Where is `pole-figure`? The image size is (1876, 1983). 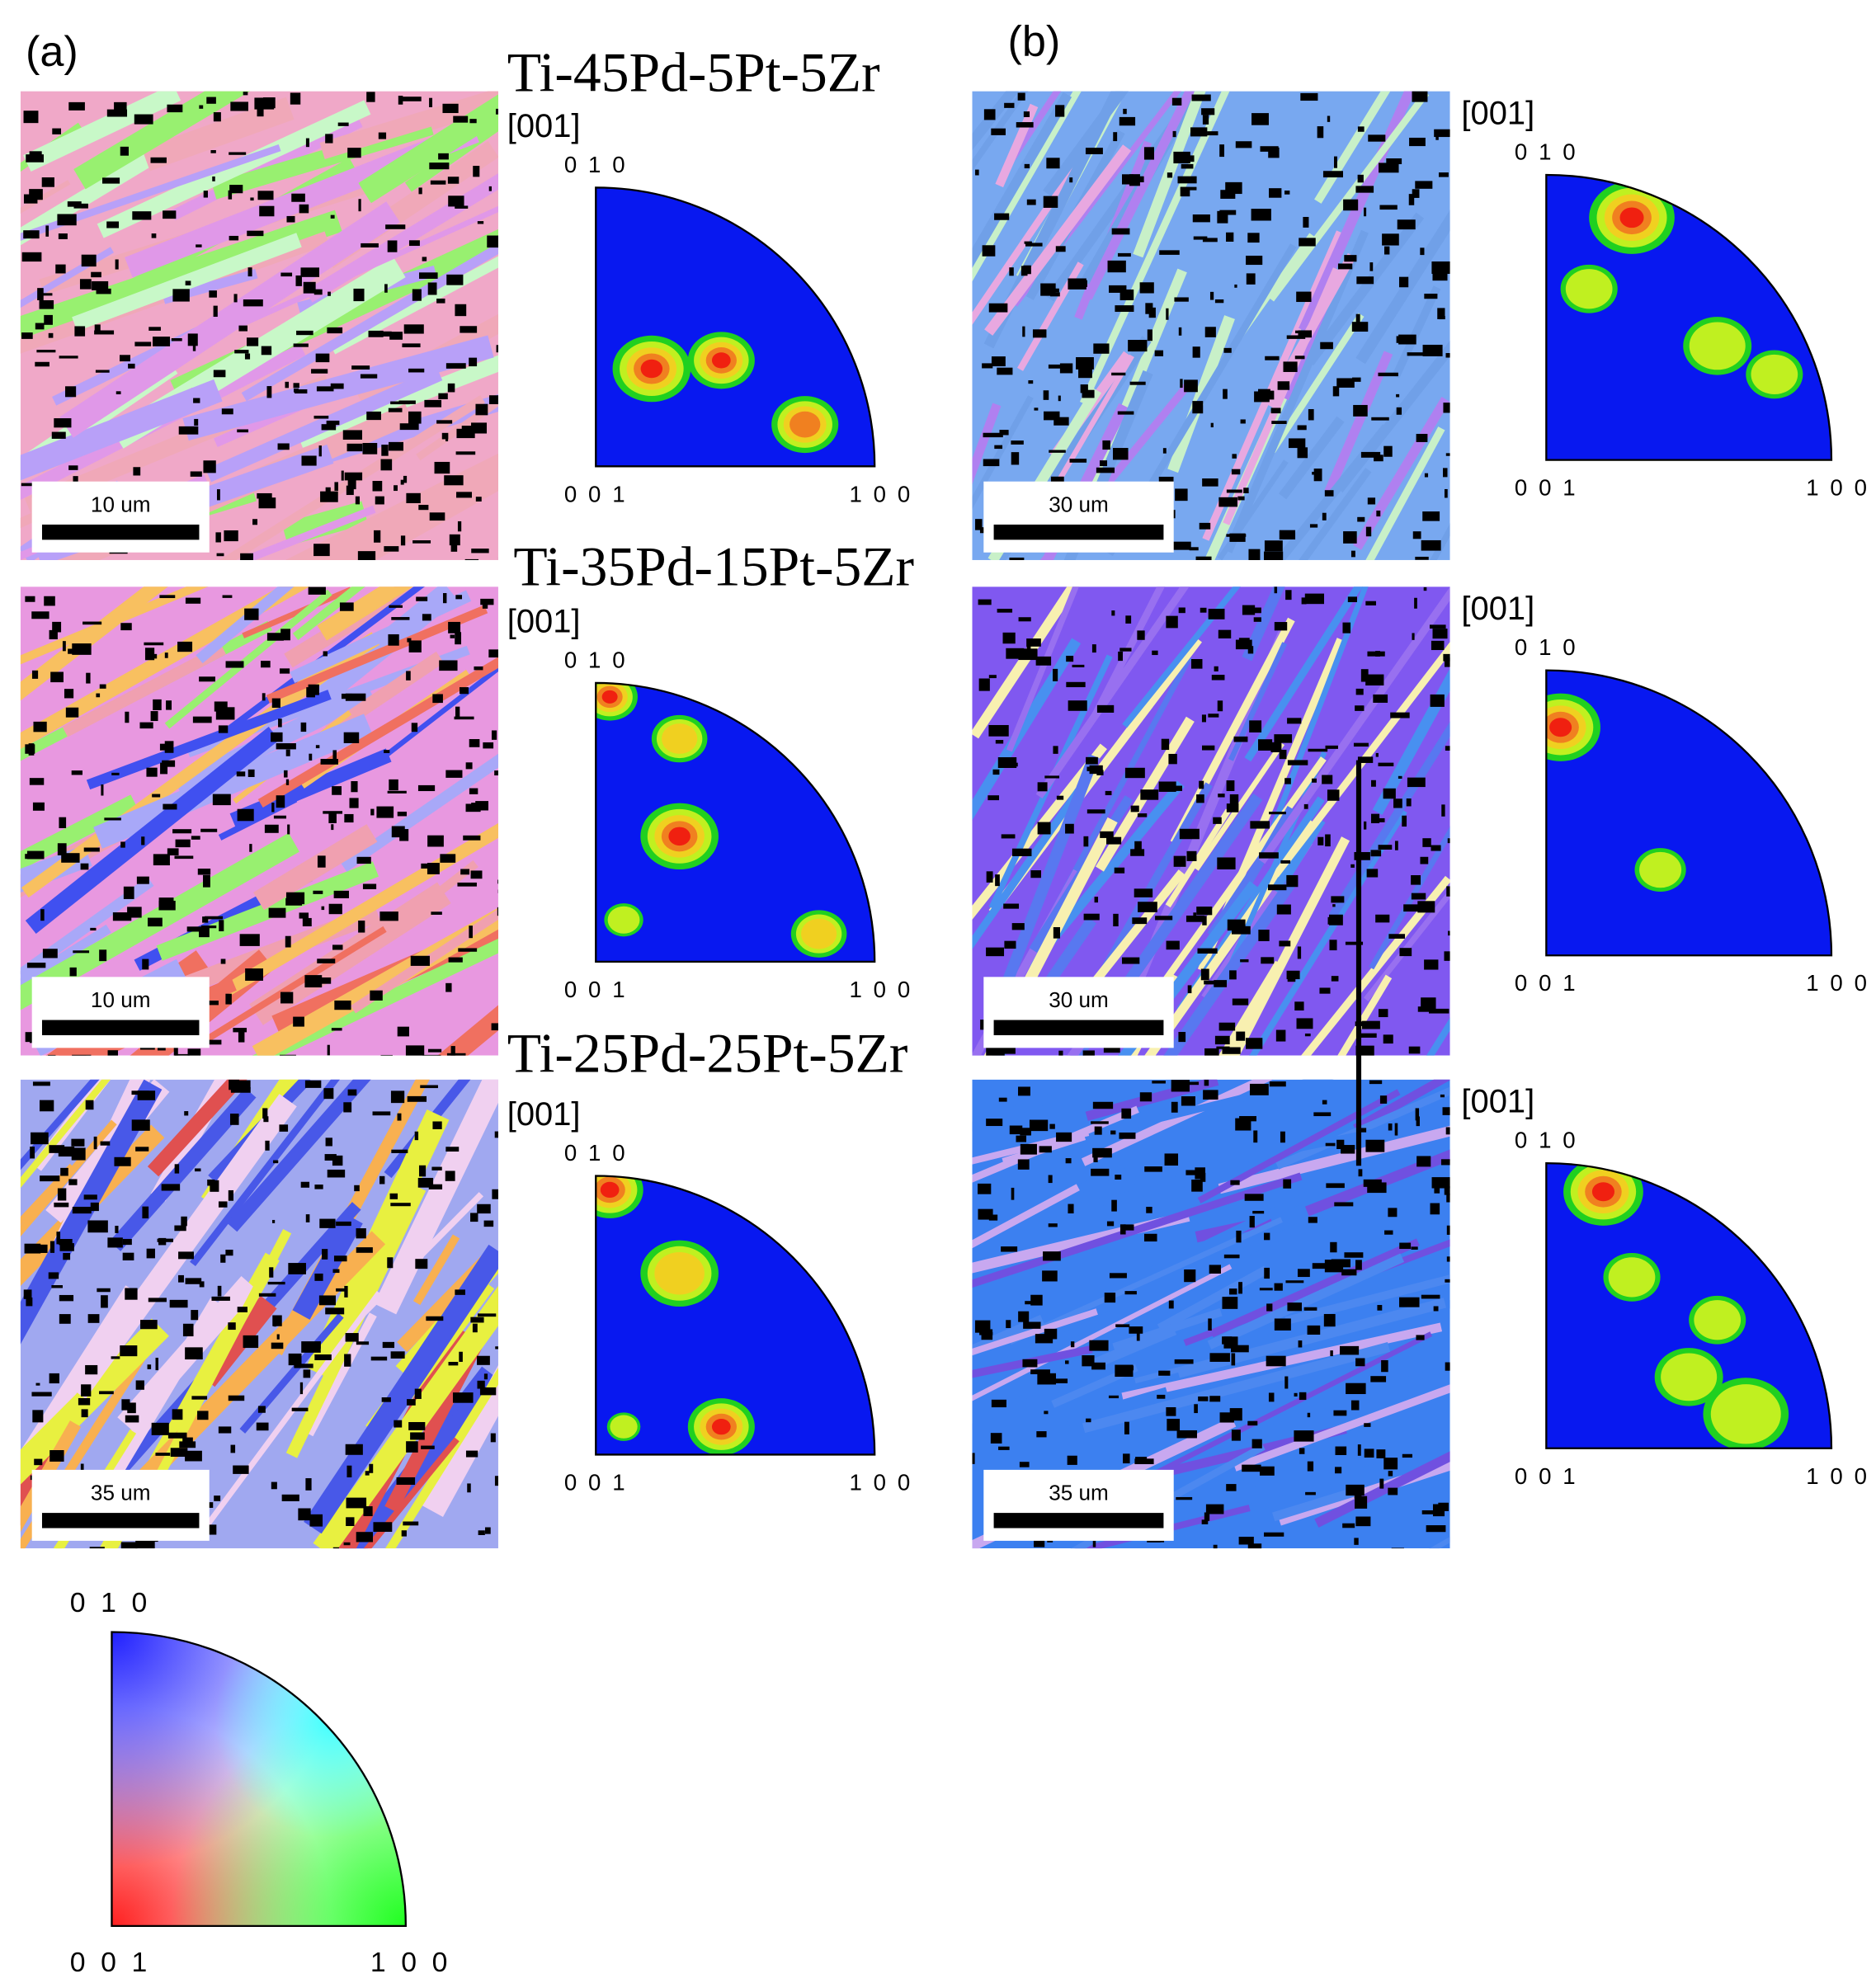 pole-figure is located at coordinates (1688, 813).